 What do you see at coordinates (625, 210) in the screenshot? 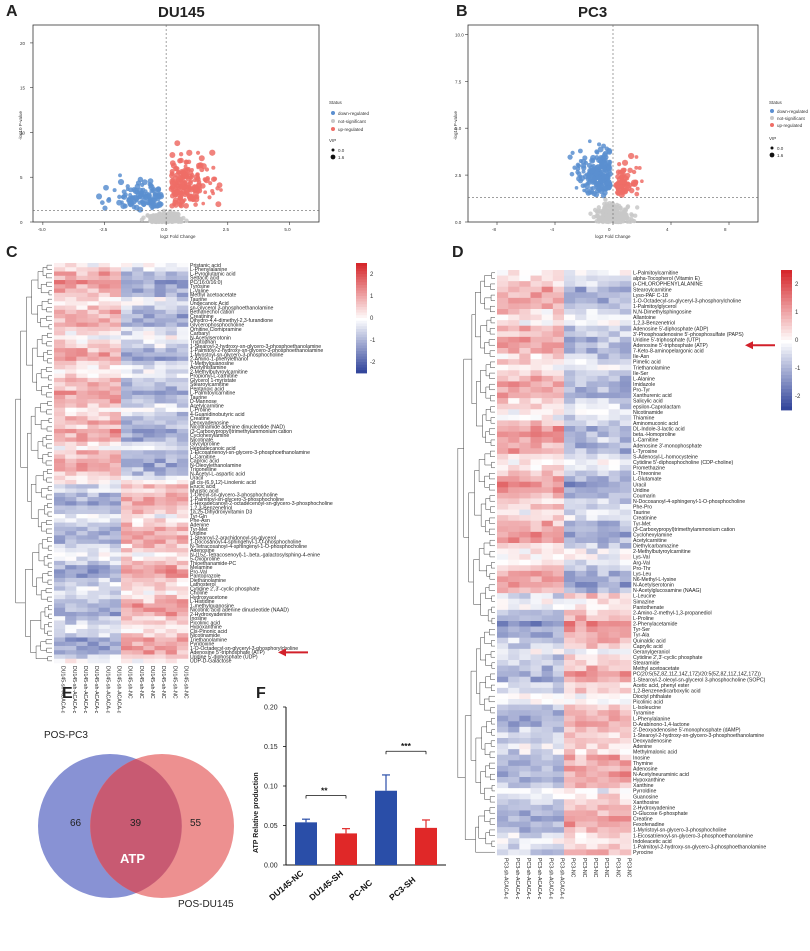
I see `volcano-b-point-ns` at bounding box center [625, 210].